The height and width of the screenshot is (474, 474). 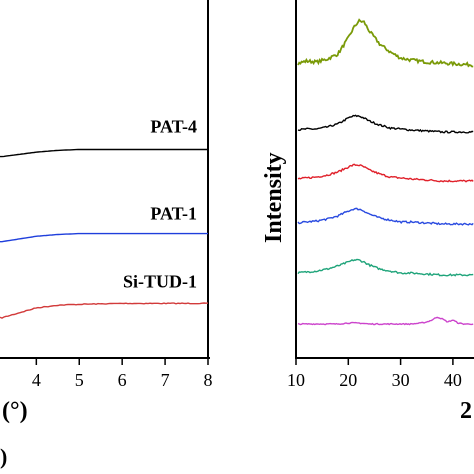 I want to click on right-plot-y-axis-label: Intensity, so click(x=274, y=197).